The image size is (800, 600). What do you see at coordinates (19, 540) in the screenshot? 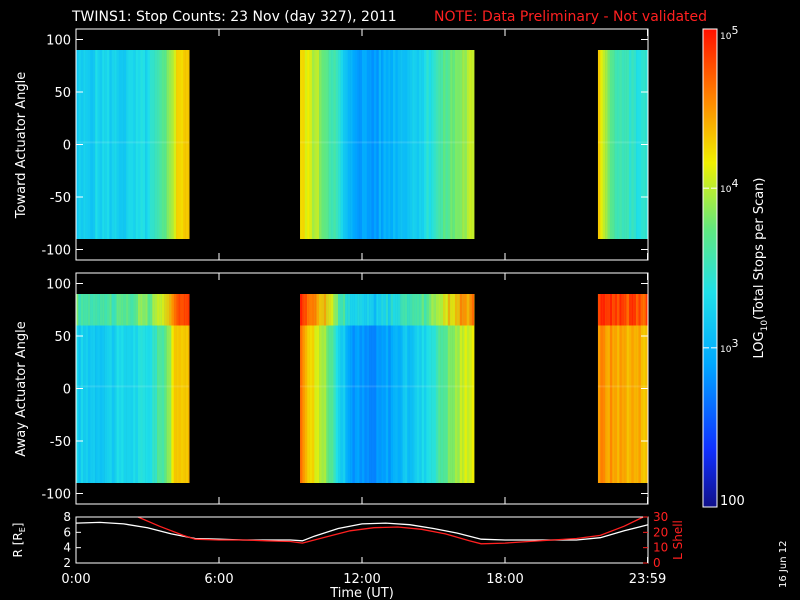
I see `radius-y-label: R [RE]` at bounding box center [19, 540].